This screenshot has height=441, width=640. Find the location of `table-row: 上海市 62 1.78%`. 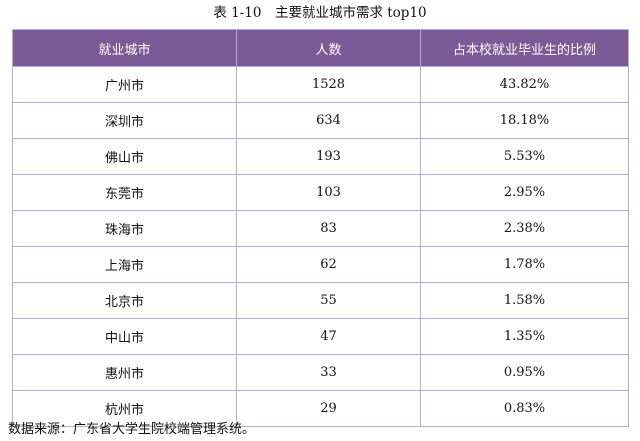

table-row: 上海市 62 1.78% is located at coordinates (320, 264).